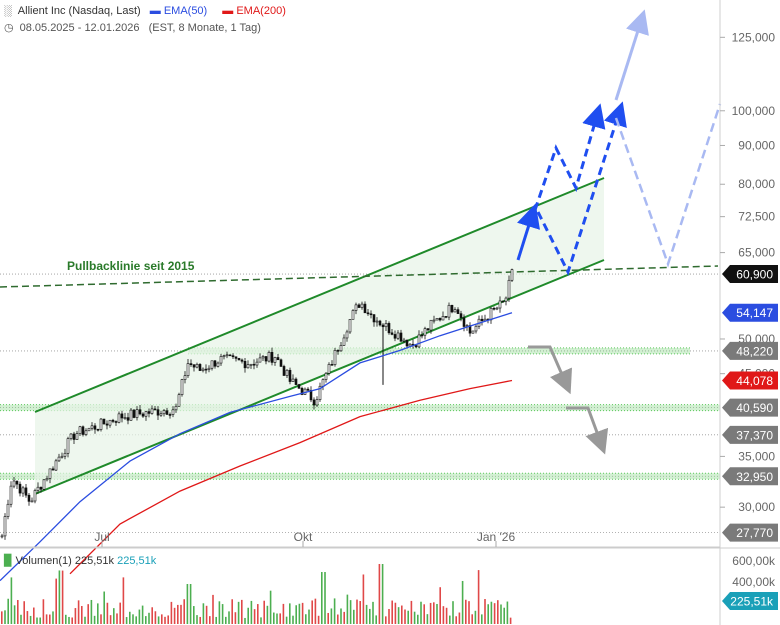 The width and height of the screenshot is (780, 625). What do you see at coordinates (204, 28) in the screenshot?
I see `timezone-info: (EST, 8 Monate, 1 Tag)` at bounding box center [204, 28].